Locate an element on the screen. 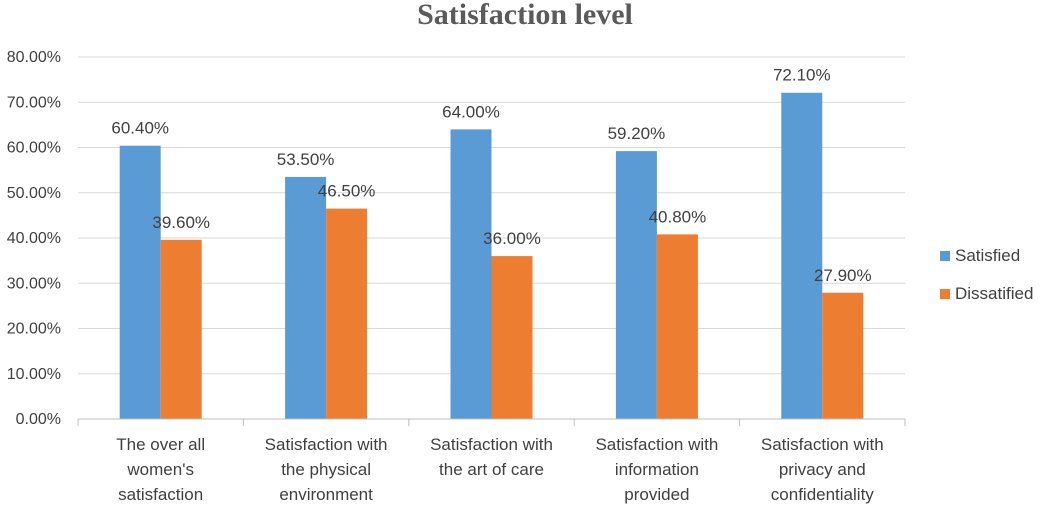  legend-label: Dissatified is located at coordinates (994, 293).